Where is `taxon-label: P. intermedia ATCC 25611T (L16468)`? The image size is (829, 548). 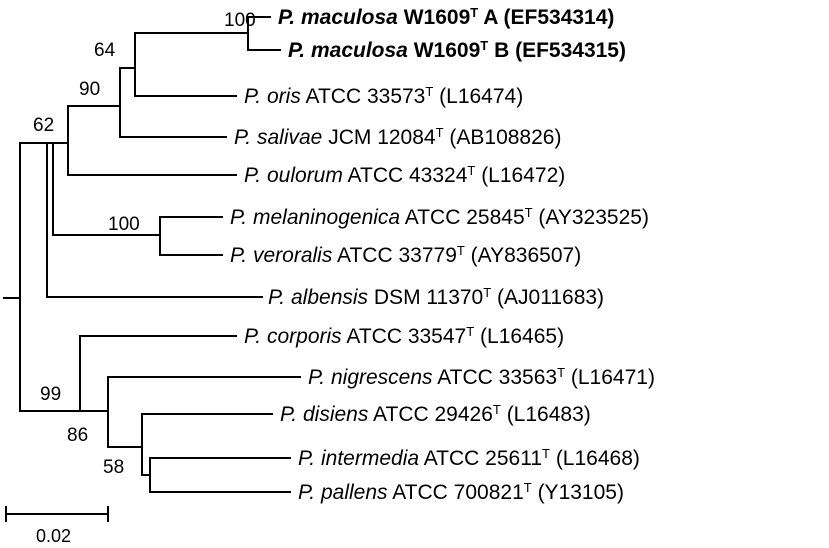
taxon-label: P. intermedia ATCC 25611T (L16468) is located at coordinates (469, 458).